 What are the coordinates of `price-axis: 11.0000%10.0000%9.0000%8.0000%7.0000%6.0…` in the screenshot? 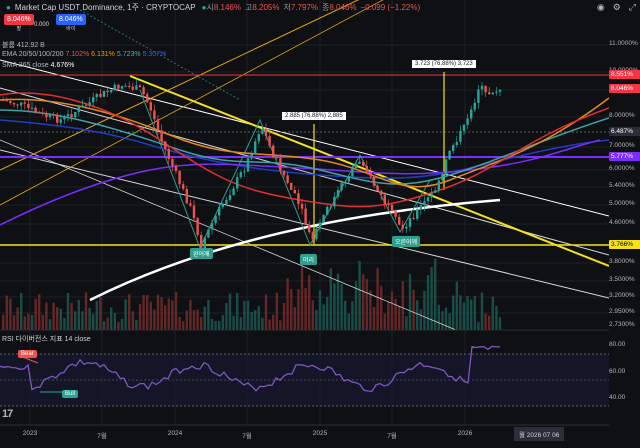 It's located at (624, 224).